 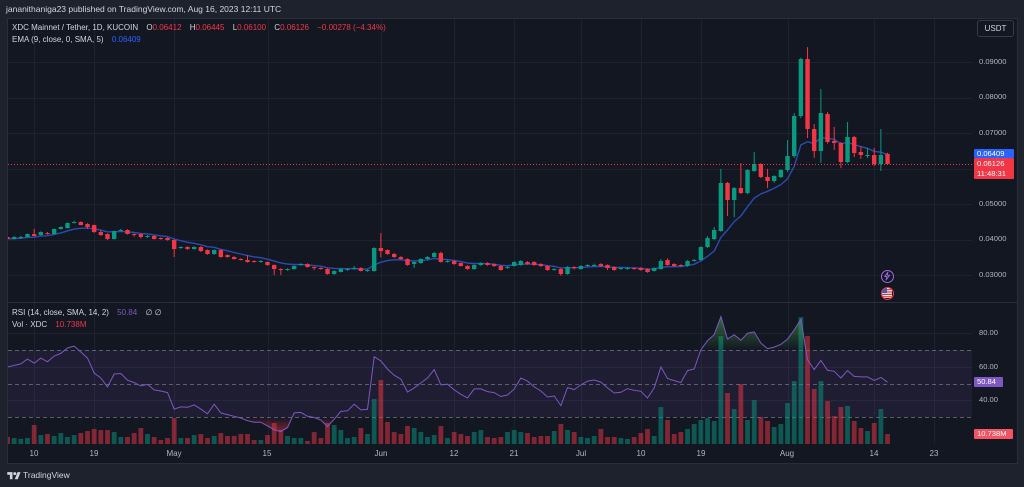 I want to click on volume-value: 10.738M, so click(x=71, y=324).